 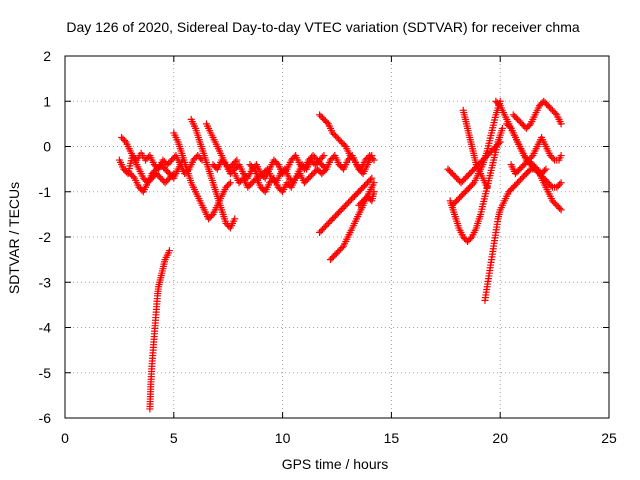 What do you see at coordinates (45, 237) in the screenshot?
I see `y-tick-label: -2` at bounding box center [45, 237].